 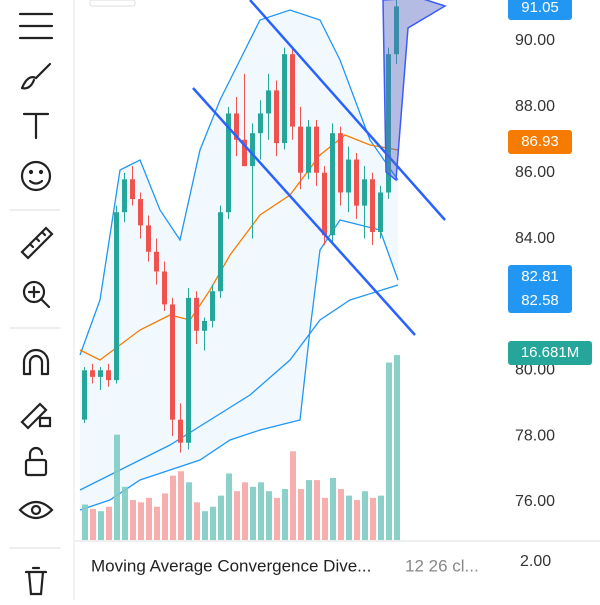 What do you see at coordinates (540, 300) in the screenshot?
I see `lower-price: 82.58` at bounding box center [540, 300].